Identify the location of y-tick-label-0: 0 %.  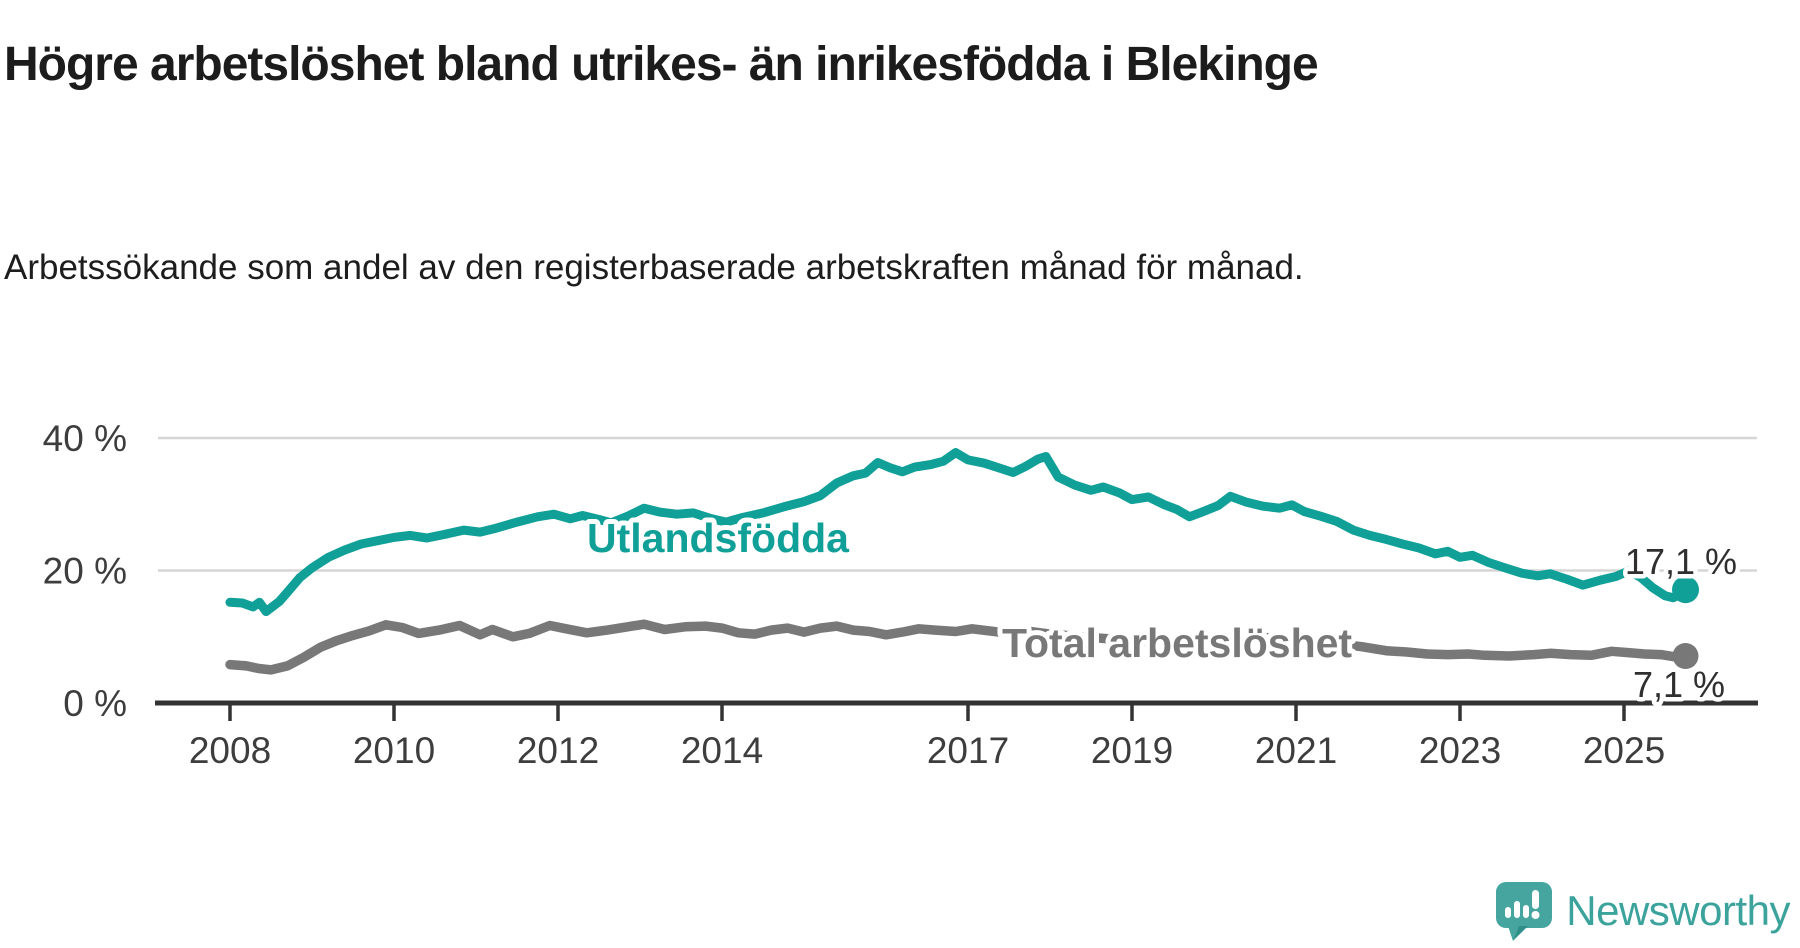
(95, 703).